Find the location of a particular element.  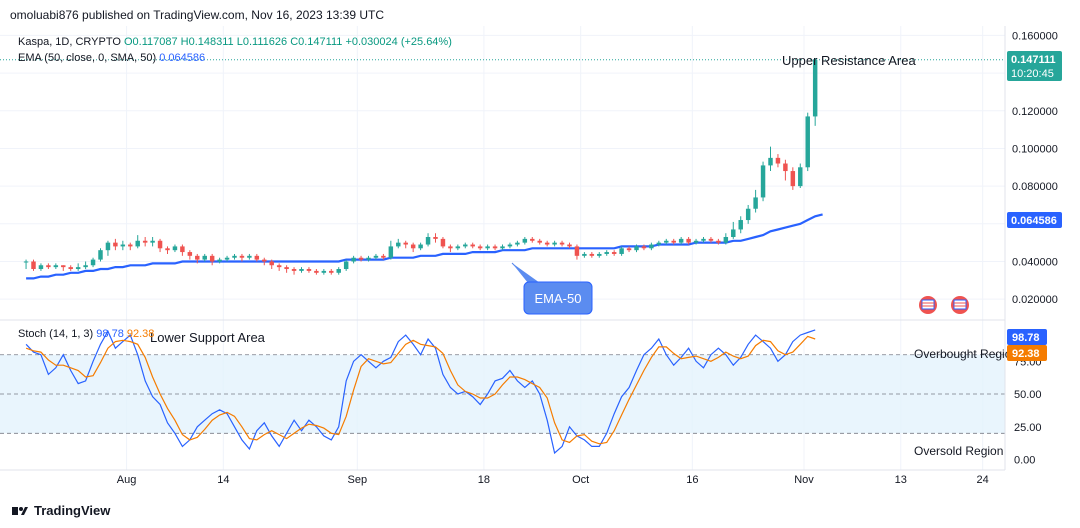

open-value: O0.117087 is located at coordinates (150, 42).